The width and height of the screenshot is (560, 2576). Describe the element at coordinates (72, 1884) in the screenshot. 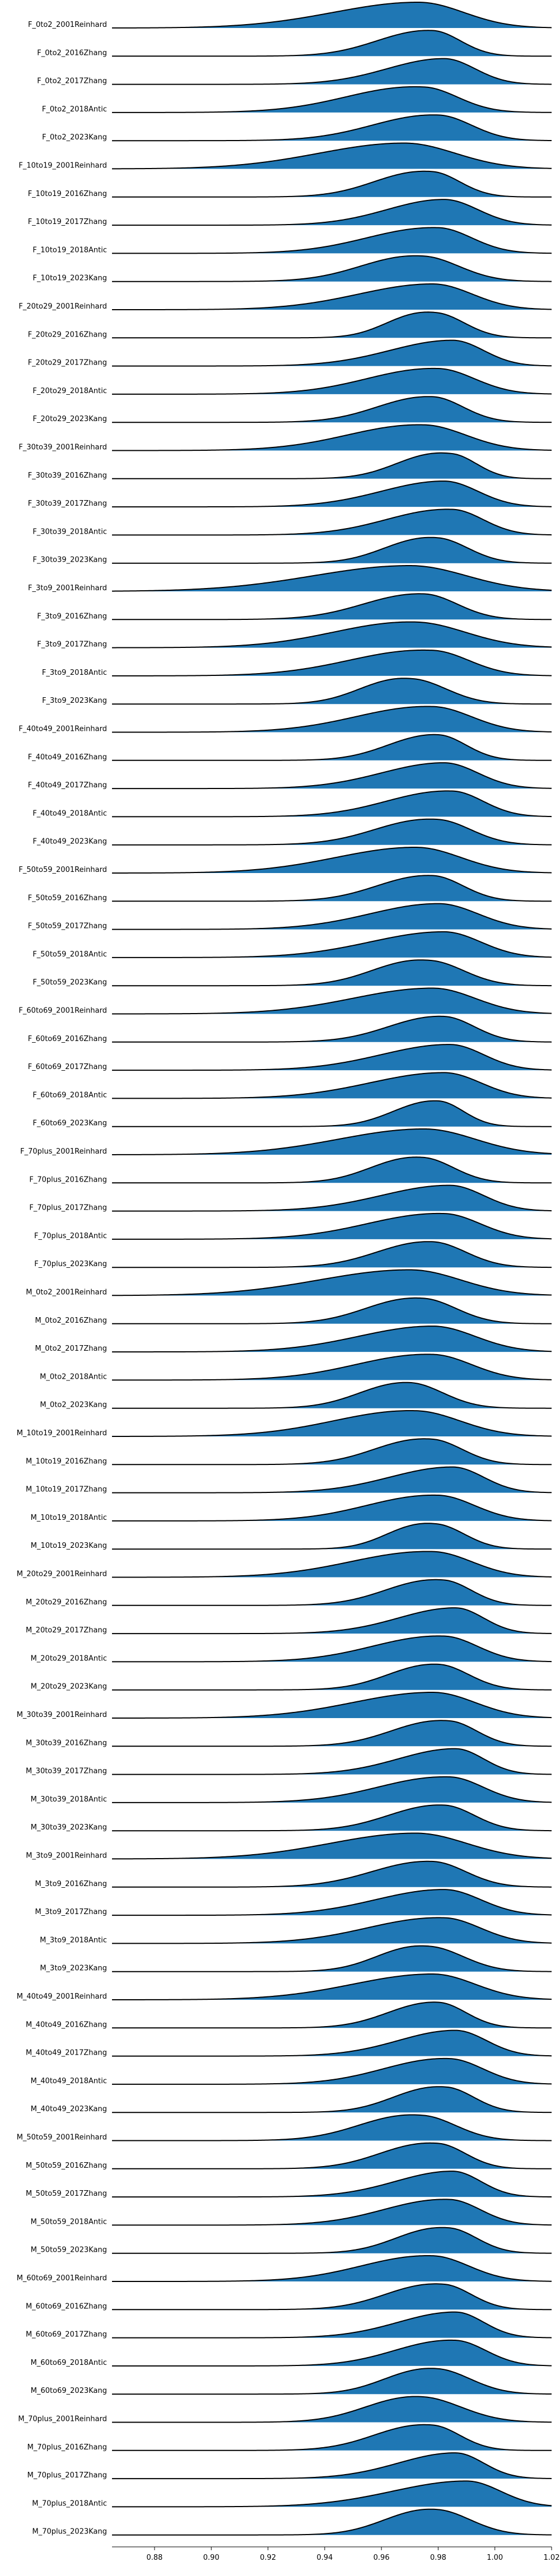

I see `series-label: M_3to9_2016Zhang` at that location.